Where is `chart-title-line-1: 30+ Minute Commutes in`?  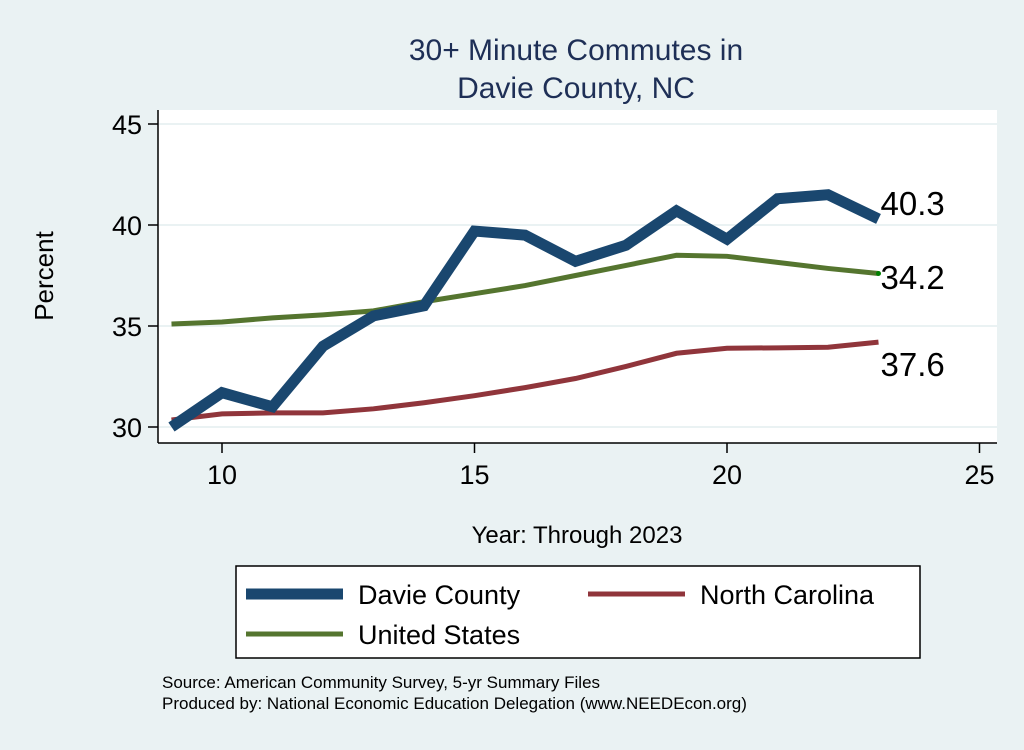 chart-title-line-1: 30+ Minute Commutes in is located at coordinates (576, 50).